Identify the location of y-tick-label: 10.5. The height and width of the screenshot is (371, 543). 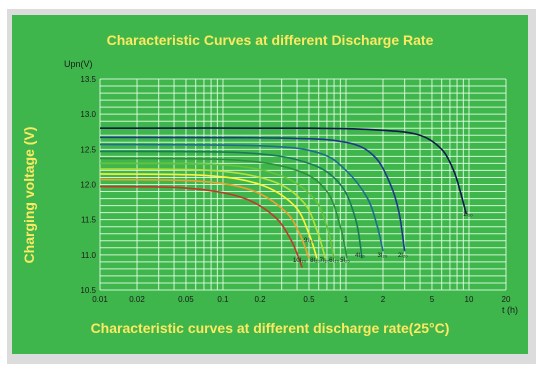
(88, 290).